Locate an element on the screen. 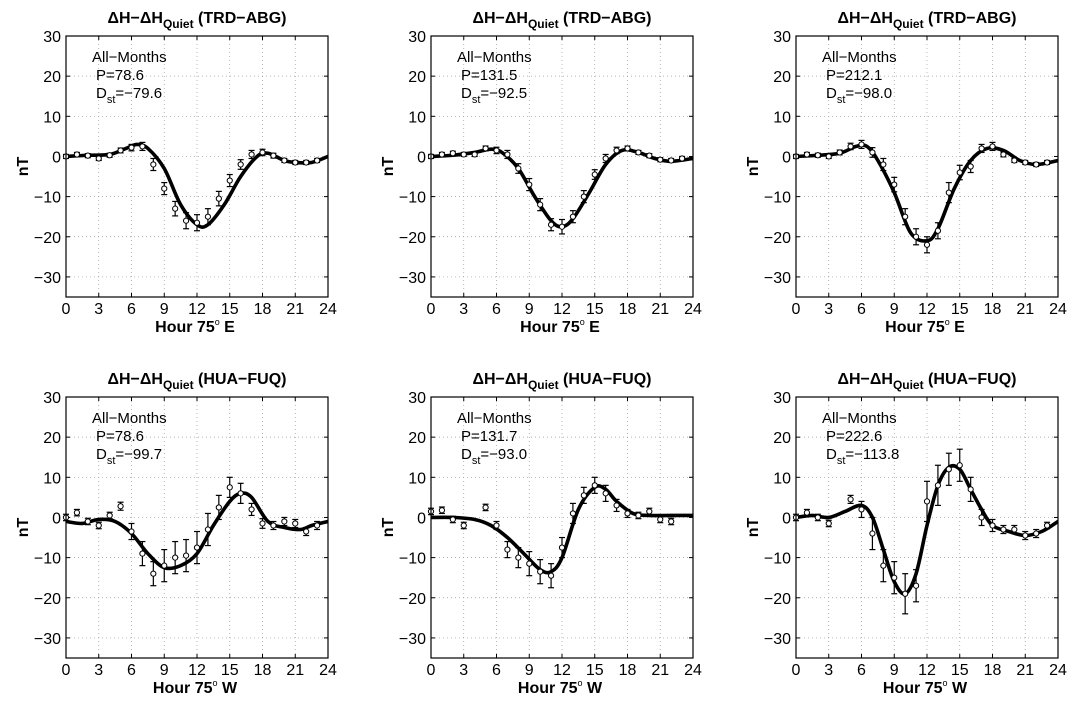 This screenshot has height=704, width=1084. annotation-label: All−Months is located at coordinates (129, 57).